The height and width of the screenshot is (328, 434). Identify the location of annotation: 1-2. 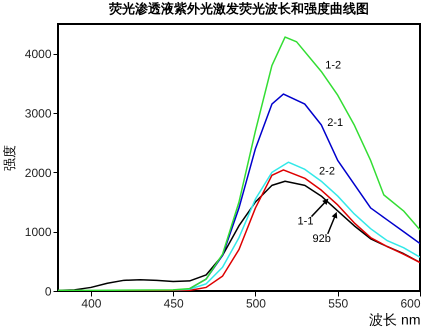
(333, 65).